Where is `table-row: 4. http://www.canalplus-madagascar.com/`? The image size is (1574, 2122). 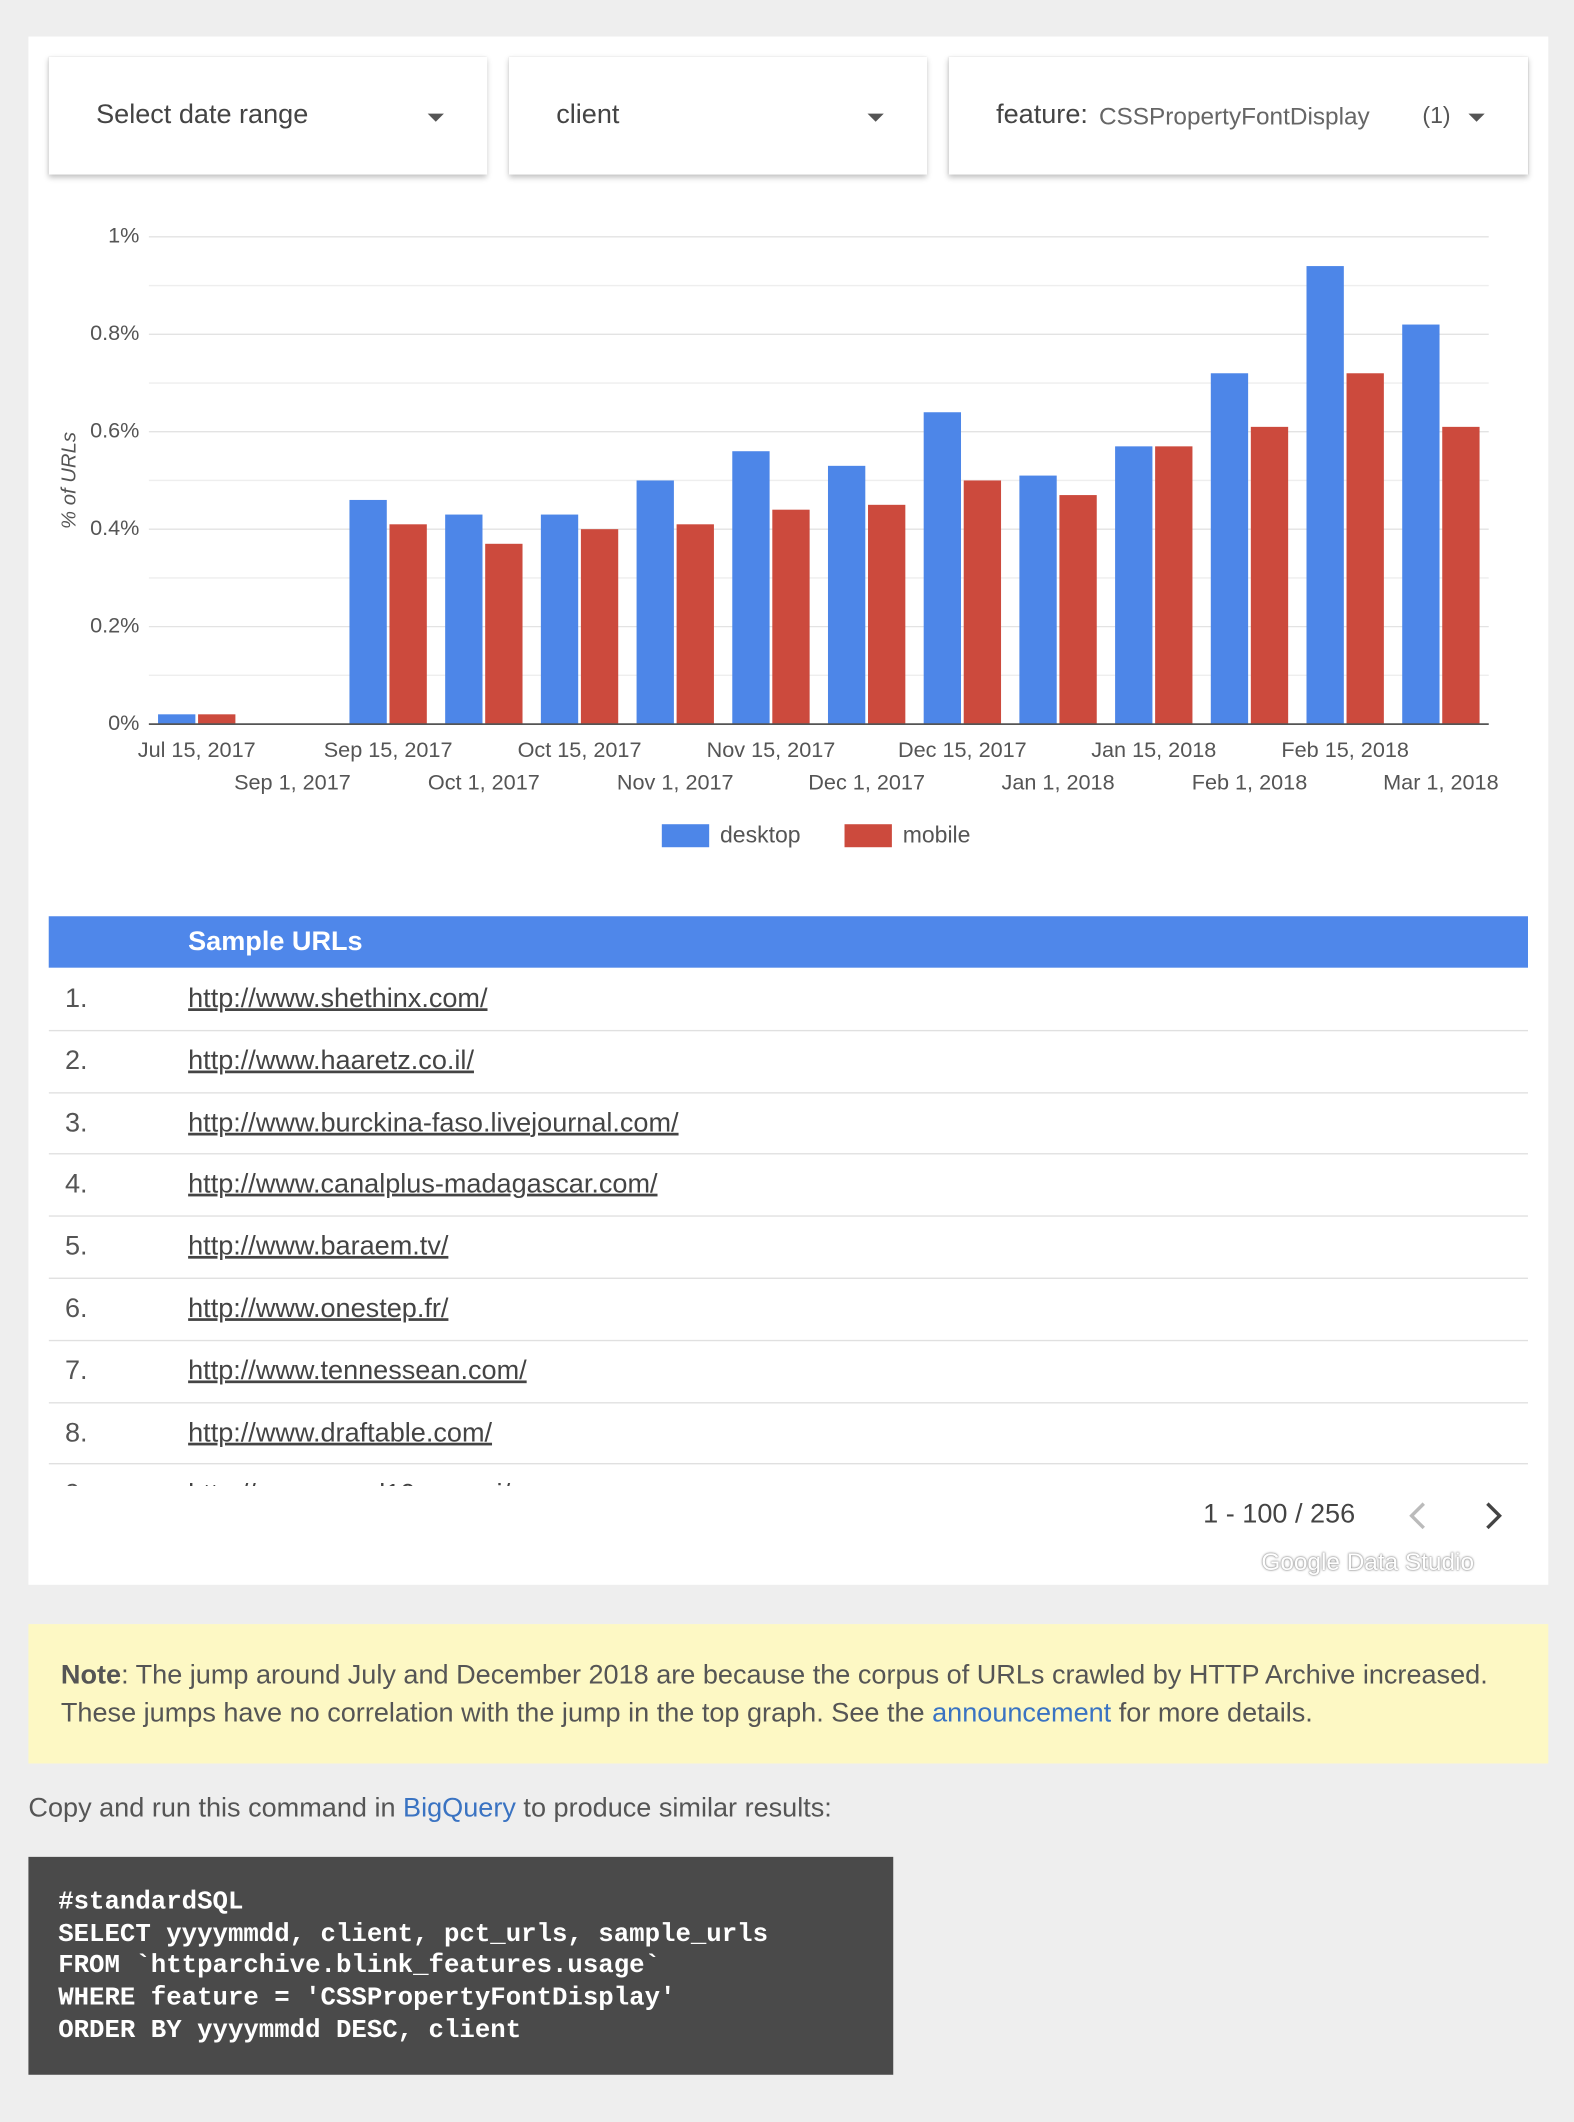 table-row: 4. http://www.canalplus-madagascar.com/ is located at coordinates (788, 1185).